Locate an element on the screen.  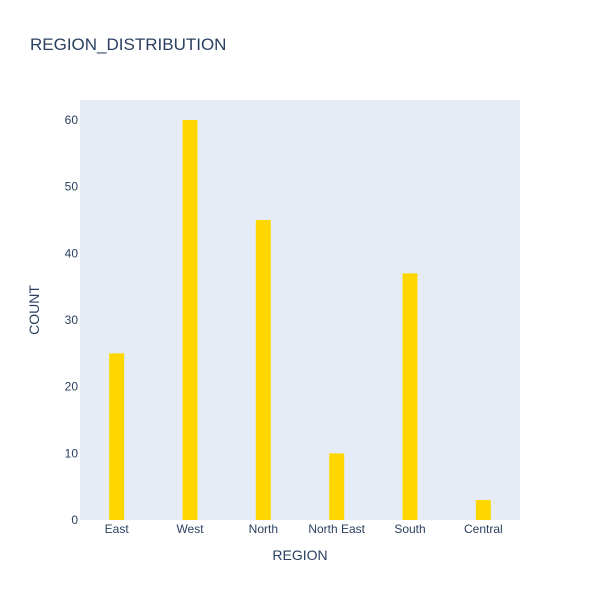
bar-central is located at coordinates (483, 510).